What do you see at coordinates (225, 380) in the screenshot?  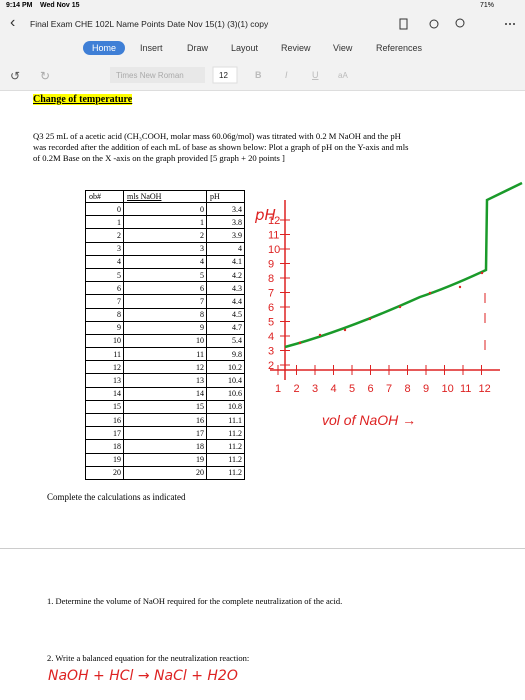 I see `table-cell: 10.4` at bounding box center [225, 380].